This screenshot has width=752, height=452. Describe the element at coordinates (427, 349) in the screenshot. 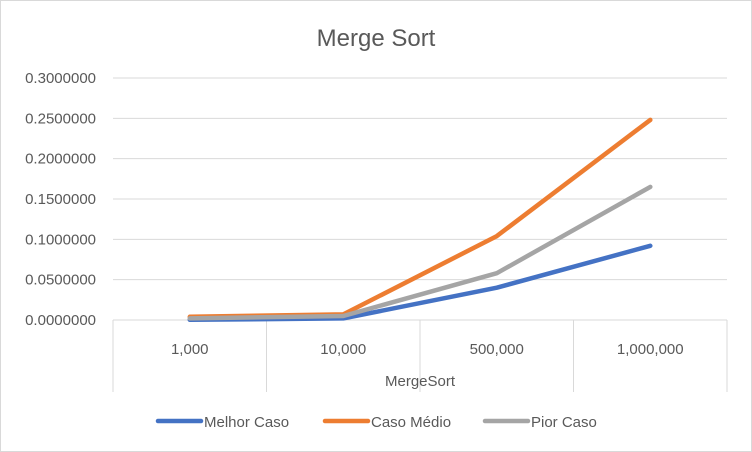

I see `x-axis-ticks: 1,000 10,000 500,000 1,000,000` at that location.